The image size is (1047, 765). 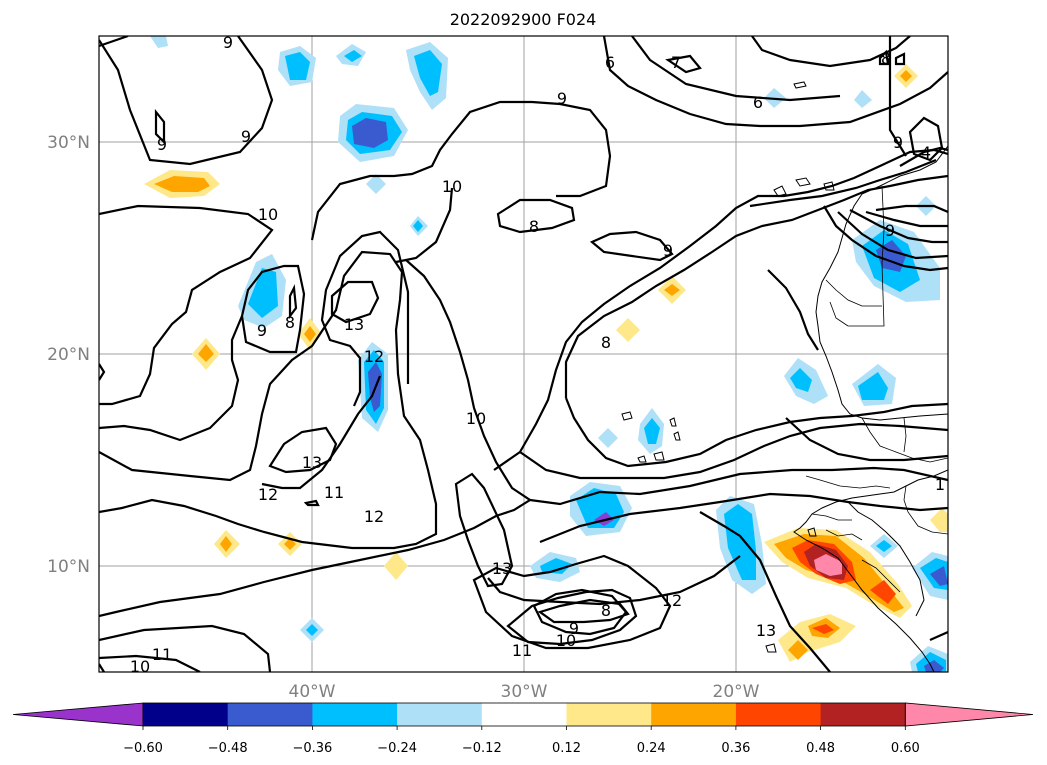 What do you see at coordinates (566, 748) in the screenshot?
I see `colorbar-tick-label: 0.12` at bounding box center [566, 748].